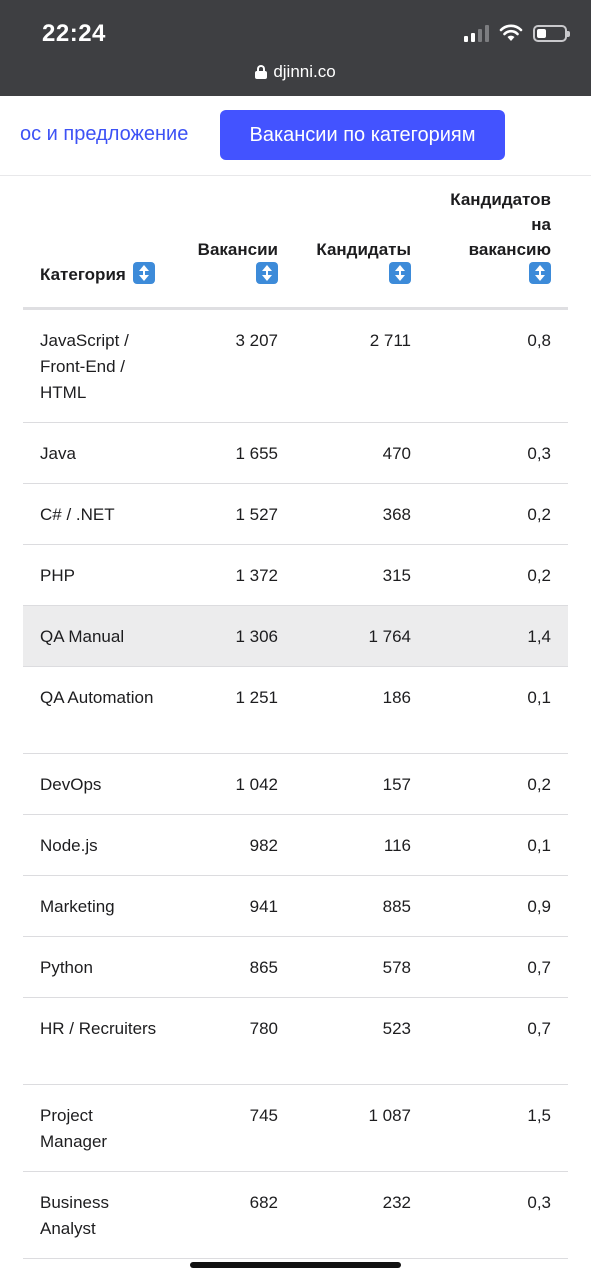  Describe the element at coordinates (97, 697) in the screenshot. I see `category-cell: QA Automation` at that location.